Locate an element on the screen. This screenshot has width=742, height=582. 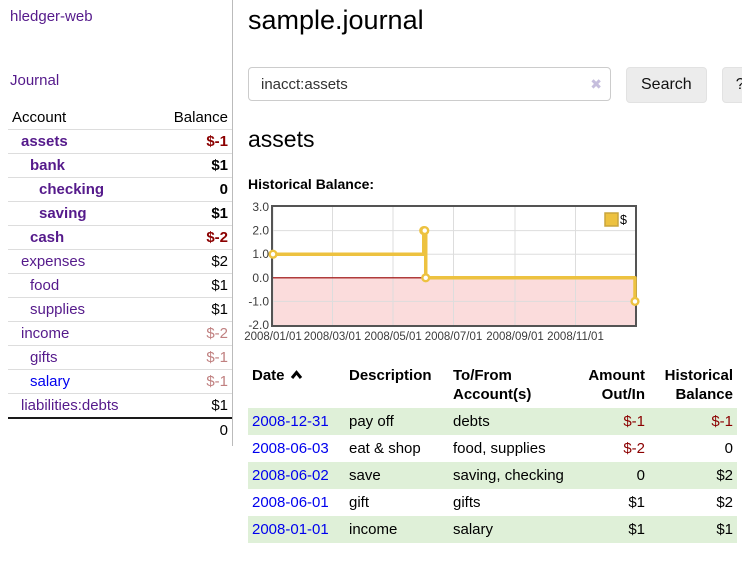
register-date-link: 2008-06-01 is located at coordinates (290, 503).